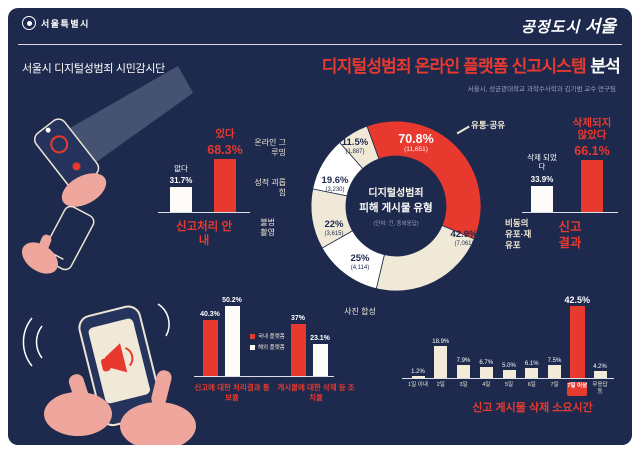 The height and width of the screenshot is (453, 640). Describe the element at coordinates (320, 338) in the screenshot. I see `value-label: 23.1%` at that location.